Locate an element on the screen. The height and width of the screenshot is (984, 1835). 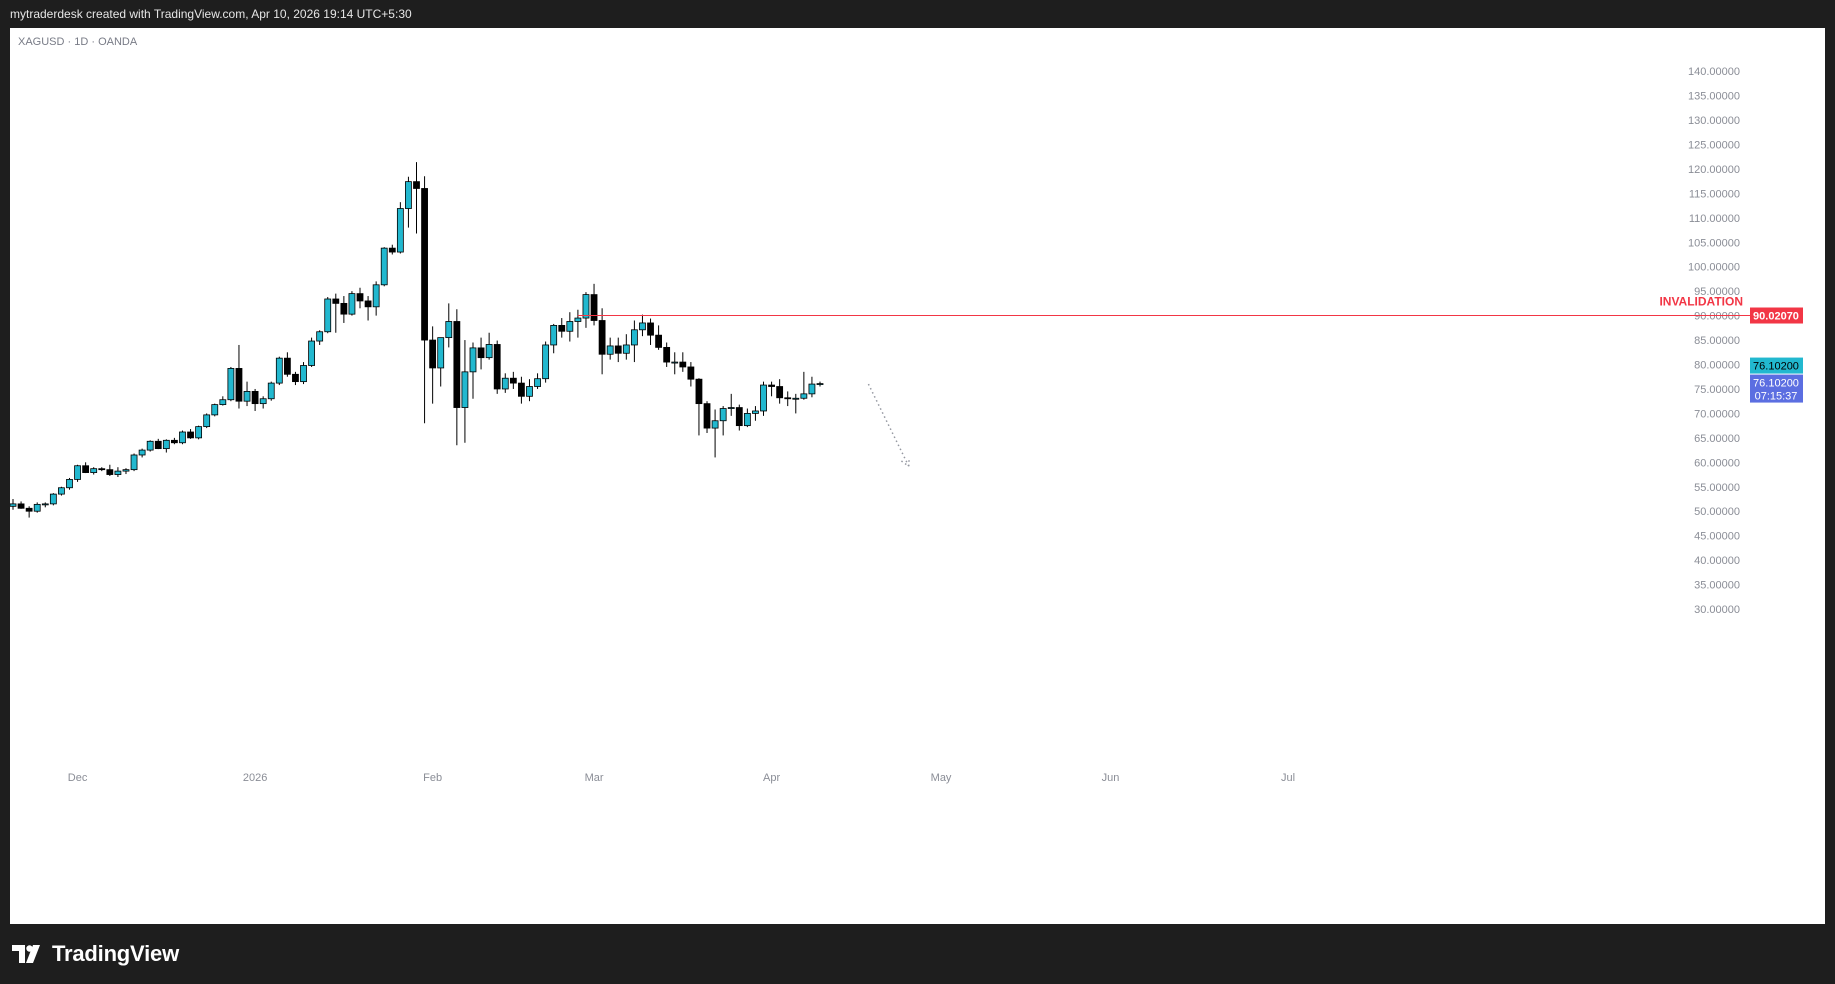
y-tick-label: 135.00000 is located at coordinates (1714, 97).